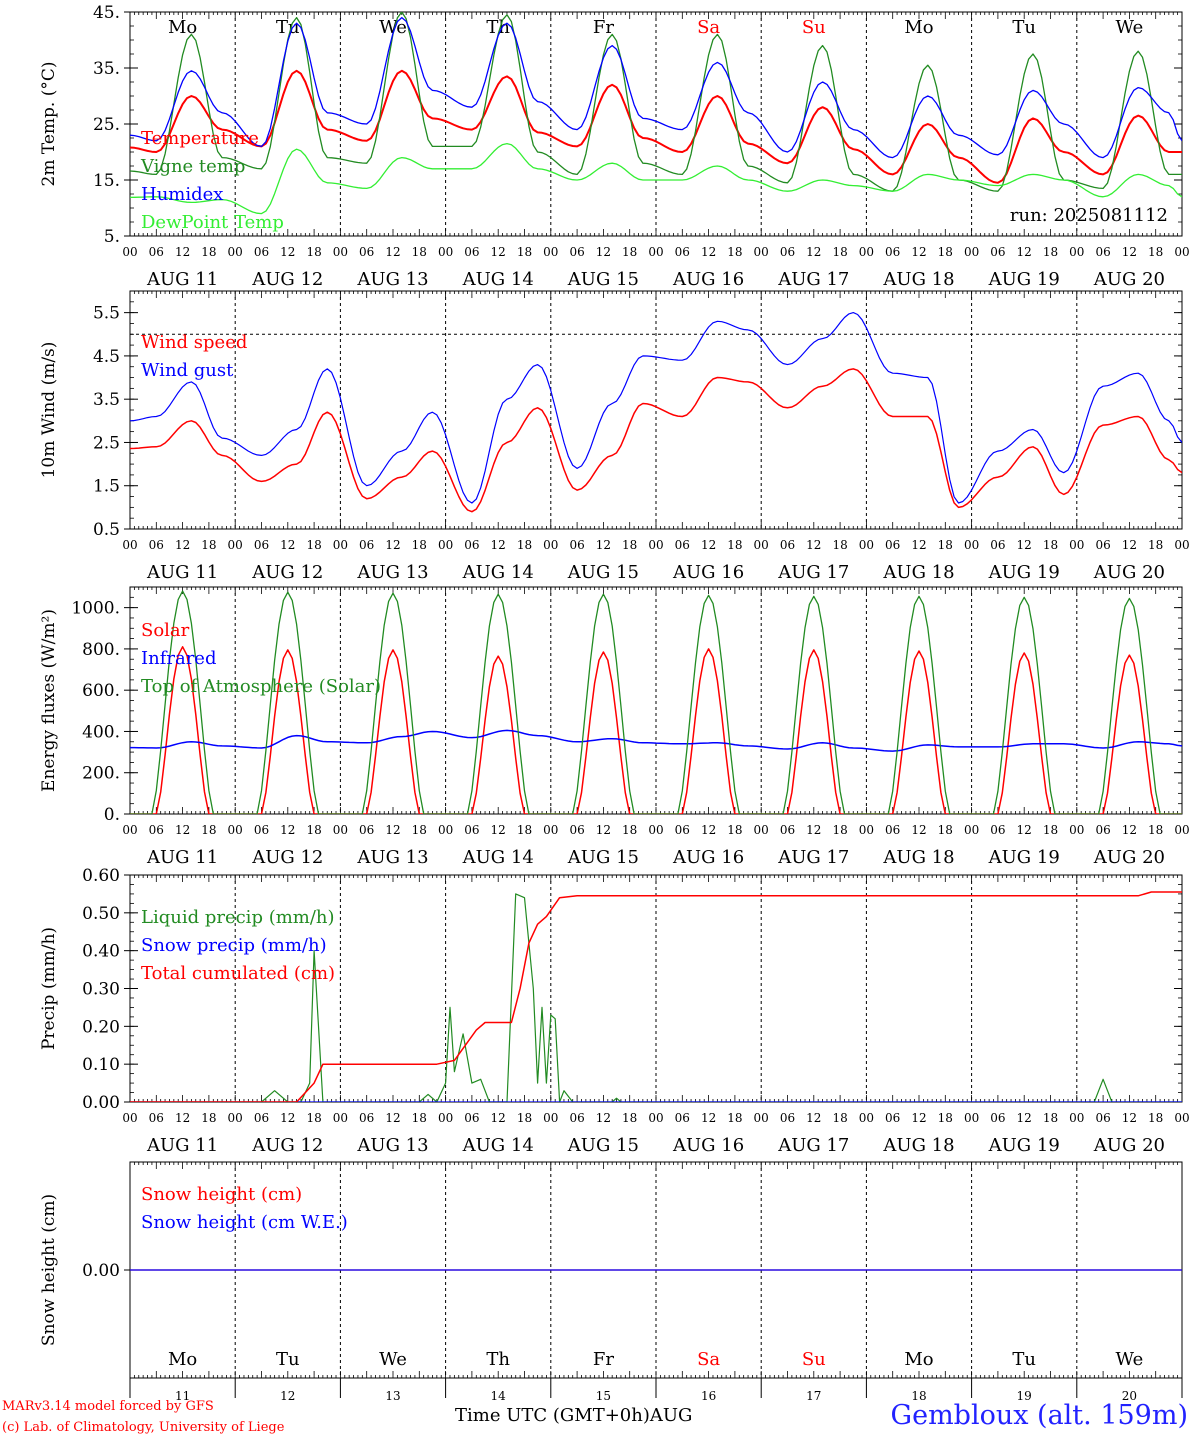 The width and height of the screenshot is (1194, 1440). What do you see at coordinates (603, 279) in the screenshot?
I see `date-label: AUG 15` at bounding box center [603, 279].